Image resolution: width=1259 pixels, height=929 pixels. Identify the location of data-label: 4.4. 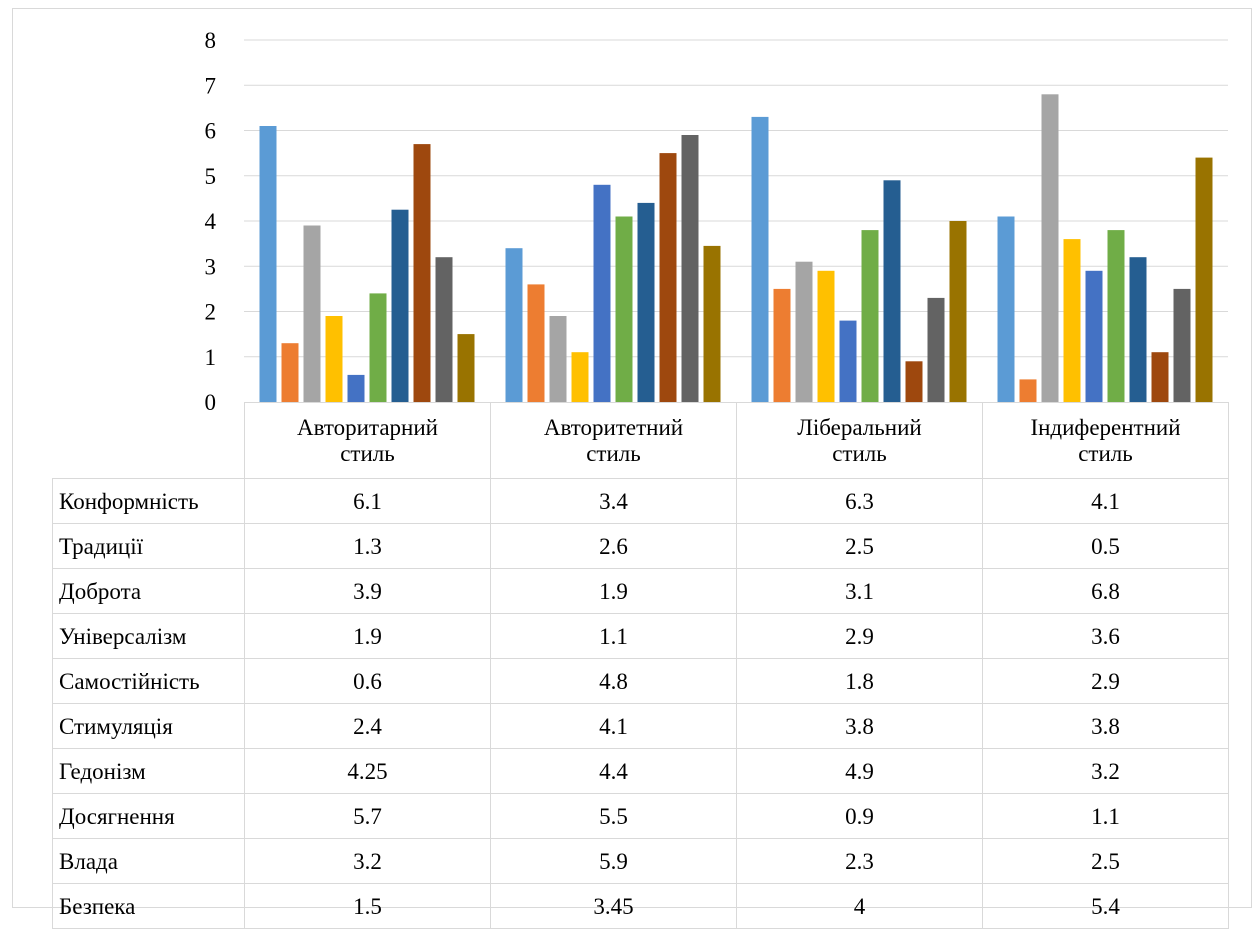
(613, 771).